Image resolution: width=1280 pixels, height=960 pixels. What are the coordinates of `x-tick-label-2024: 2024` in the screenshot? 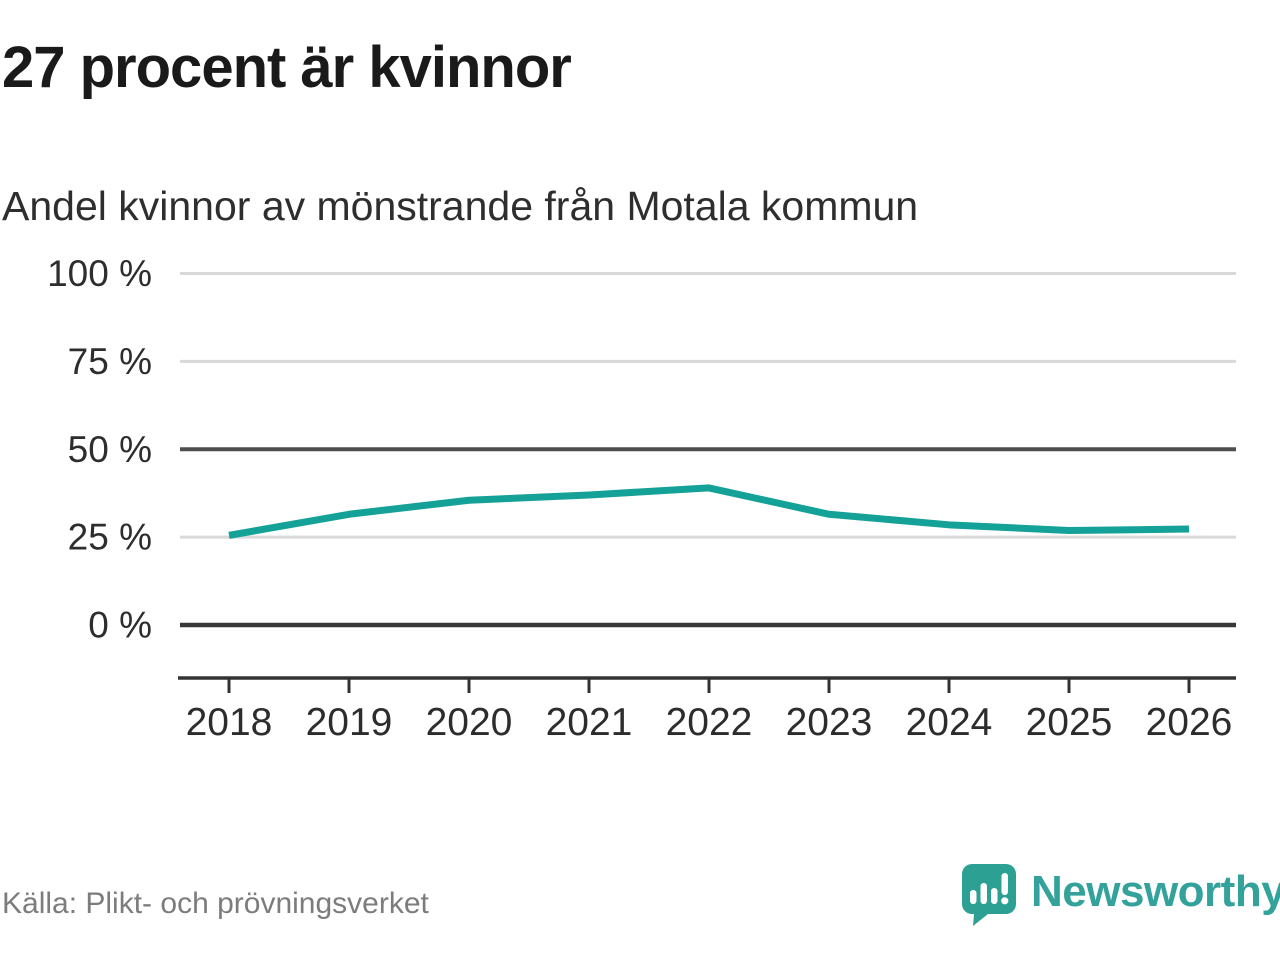 It's located at (949, 722).